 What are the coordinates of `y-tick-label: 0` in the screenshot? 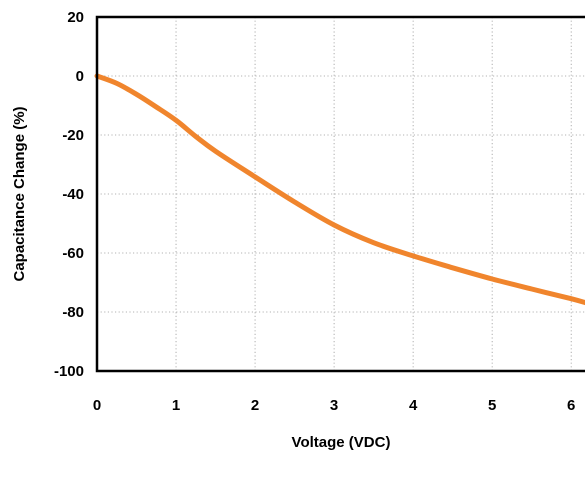 It's located at (80, 76).